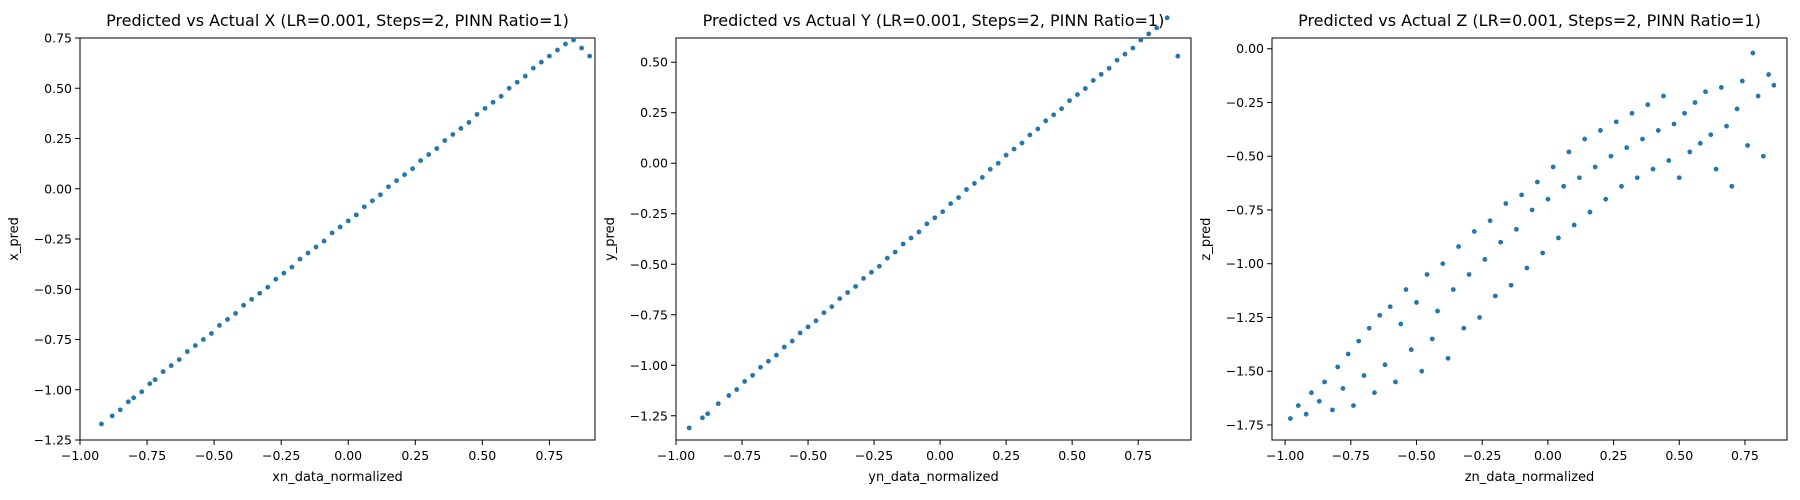  I want to click on y-tick-label: −0.50, so click(1245, 156).